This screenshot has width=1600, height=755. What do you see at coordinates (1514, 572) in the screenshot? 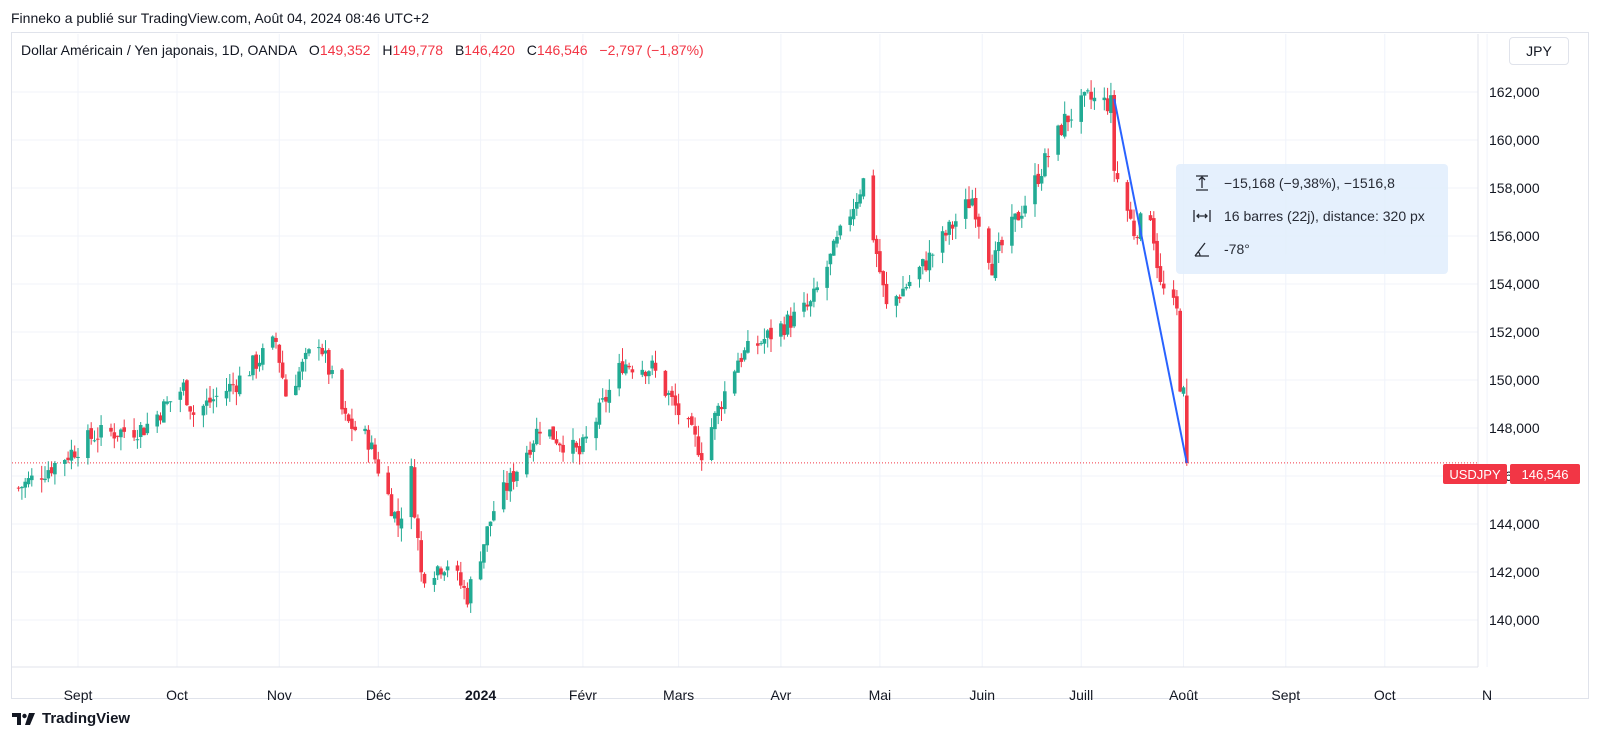
I see `y-tick-label: 142,000` at bounding box center [1514, 572].